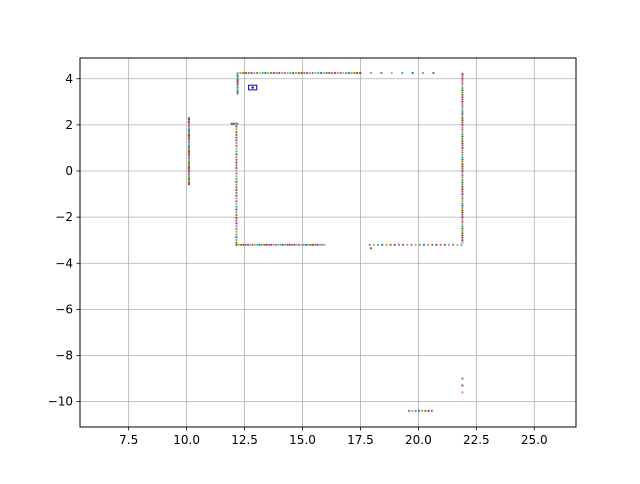 This screenshot has height=484, width=640. Describe the element at coordinates (476, 440) in the screenshot. I see `x-tick-label: 22.5` at that location.